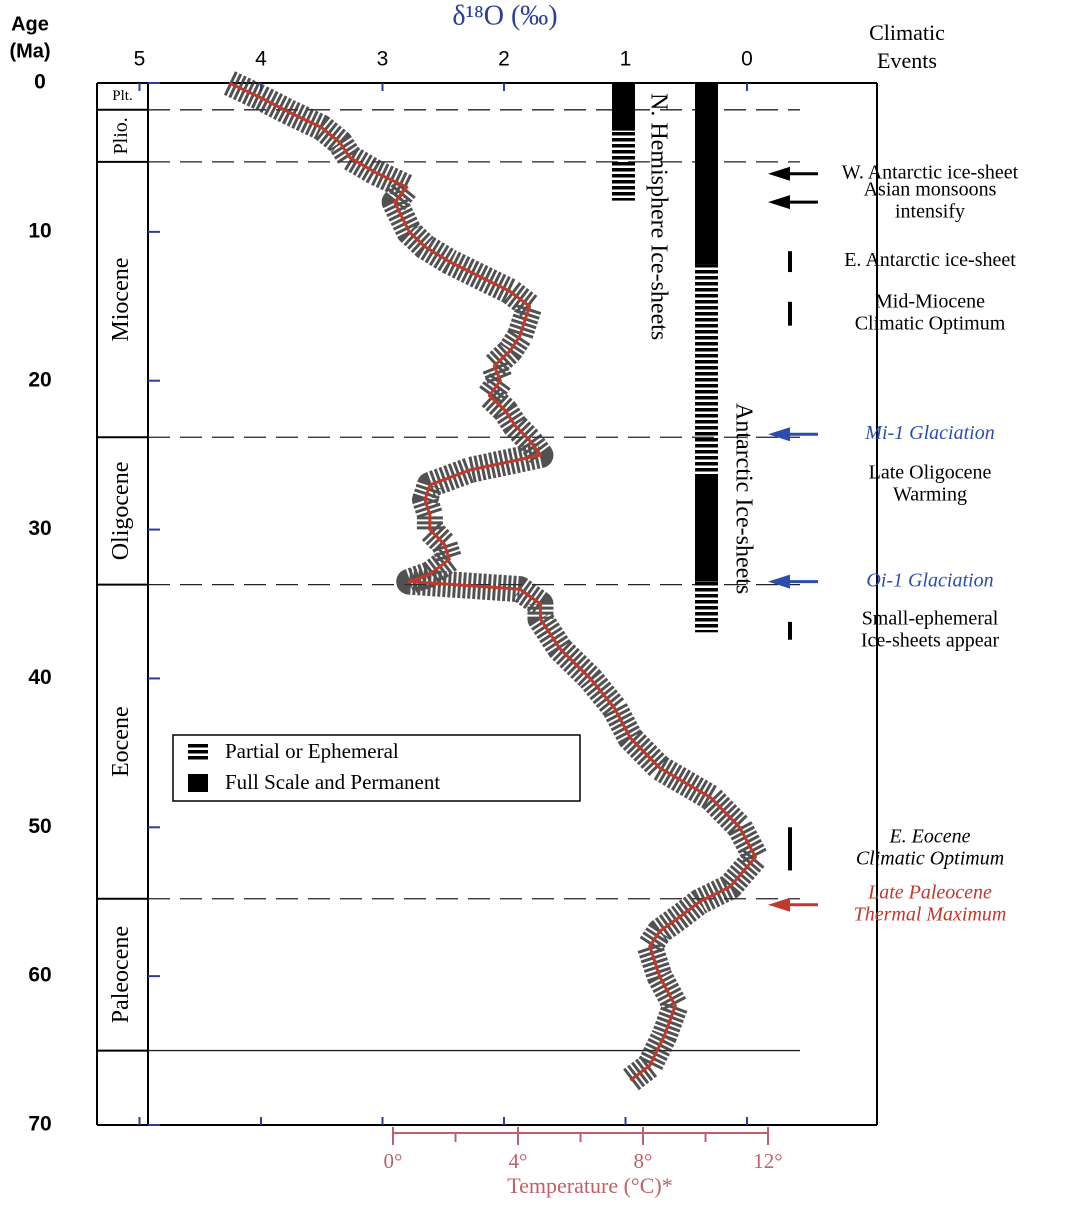  What do you see at coordinates (930, 172) in the screenshot?
I see `event-label: W. Antarctic ice-sheet` at bounding box center [930, 172].